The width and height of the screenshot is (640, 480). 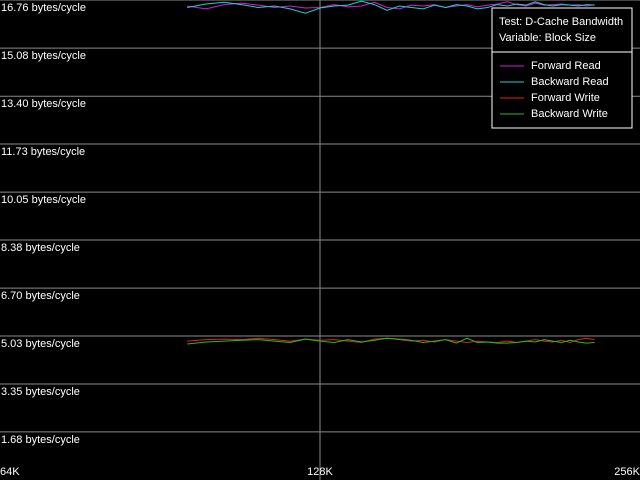 What do you see at coordinates (43, 8) in the screenshot?
I see `y-tick-label: 16.76 bytes/cycle` at bounding box center [43, 8].